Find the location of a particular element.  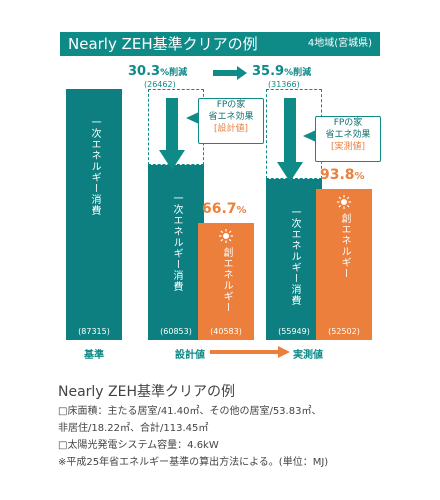

bar-design-creation: 創エネルギー (40583) is located at coordinates (226, 281).